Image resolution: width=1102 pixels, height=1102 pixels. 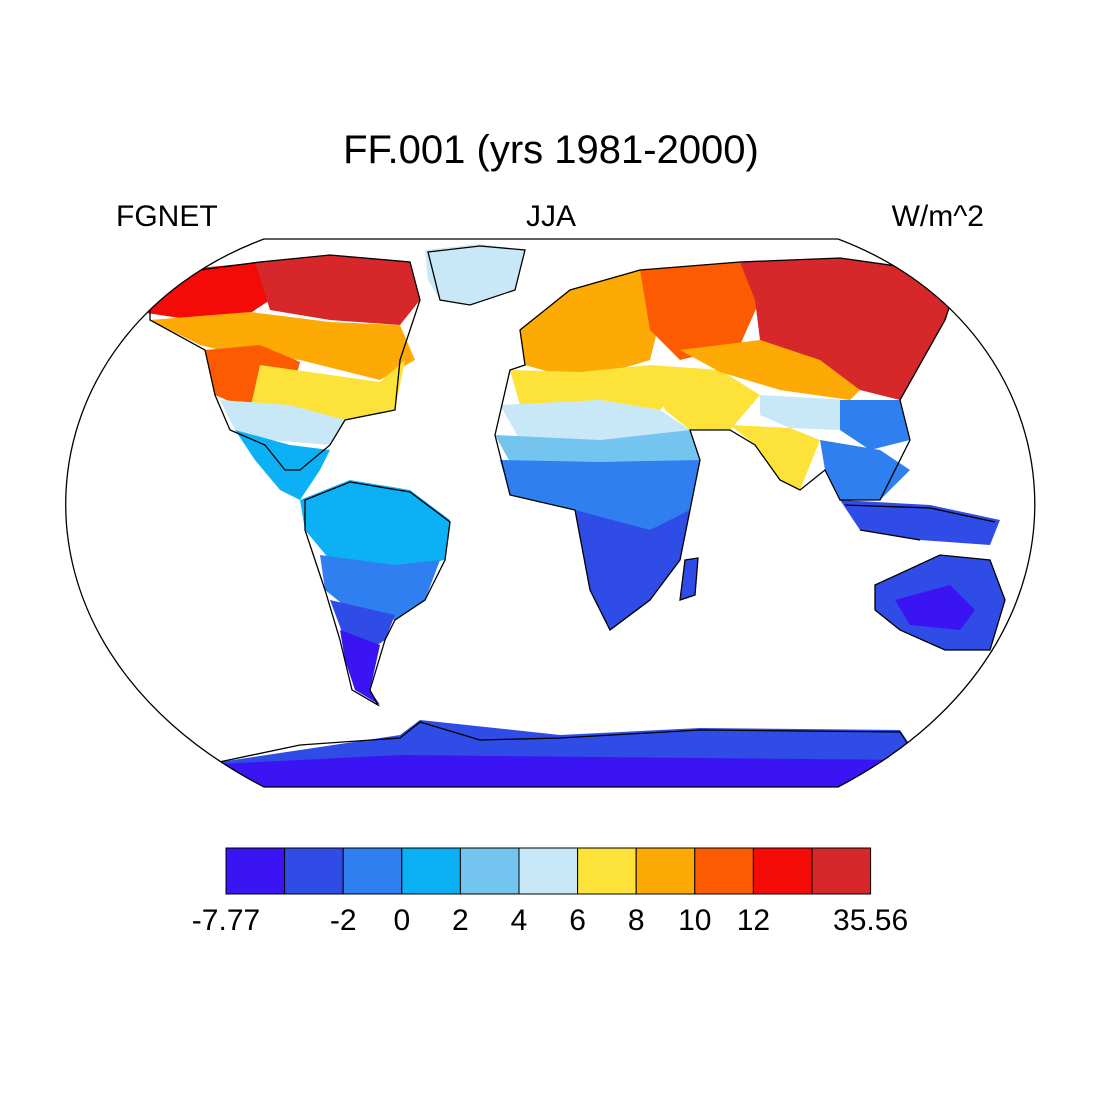 I want to click on region-southern-africa, so click(x=632, y=570).